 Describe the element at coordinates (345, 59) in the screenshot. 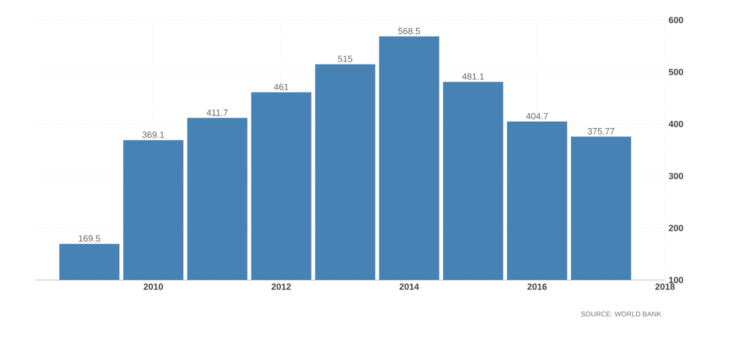

I see `data-label: 515` at that location.